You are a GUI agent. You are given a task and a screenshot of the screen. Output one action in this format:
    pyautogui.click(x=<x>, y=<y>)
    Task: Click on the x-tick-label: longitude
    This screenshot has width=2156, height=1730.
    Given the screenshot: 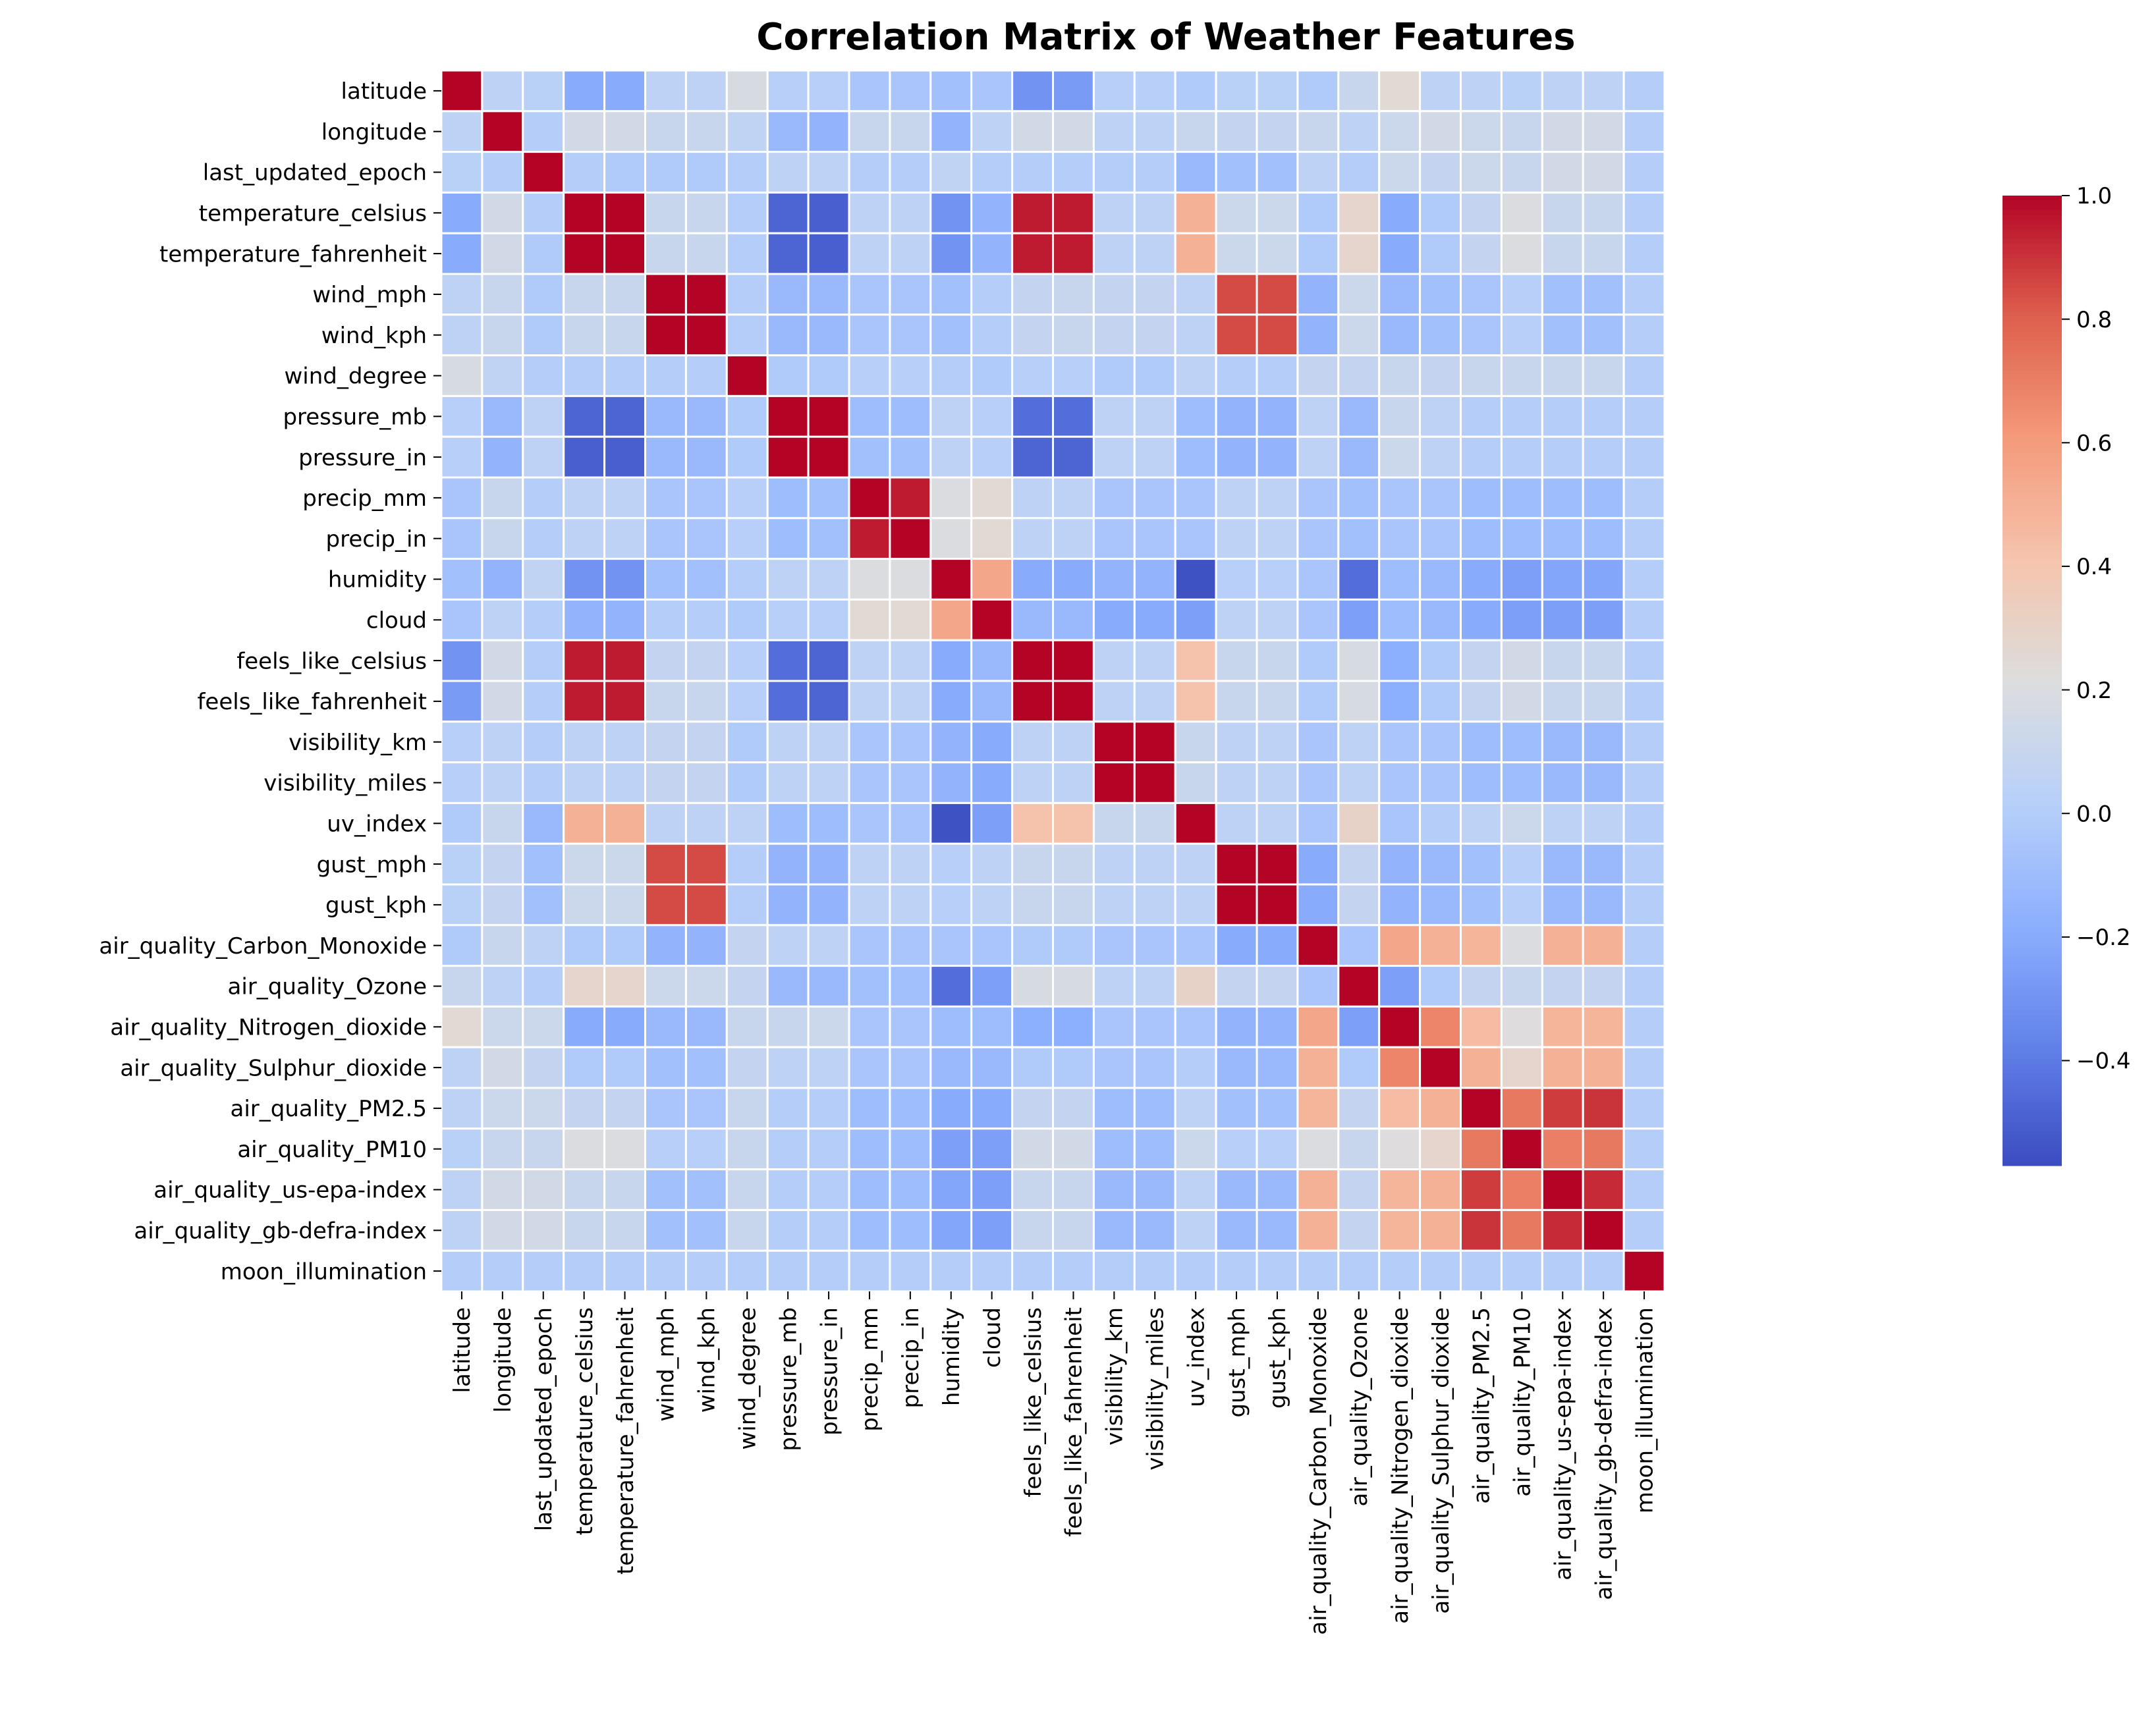 What is the action you would take?
    pyautogui.click(x=503, y=1360)
    